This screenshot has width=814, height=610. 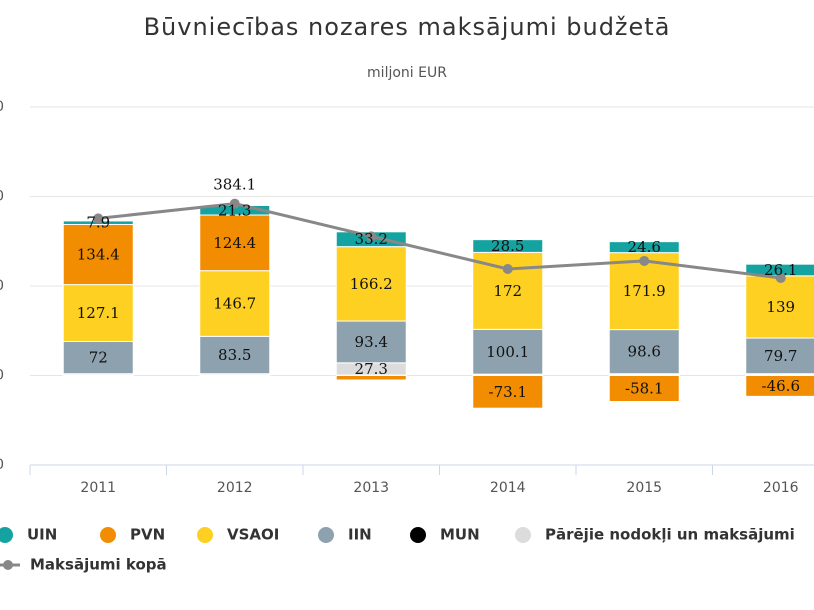 What do you see at coordinates (98, 565) in the screenshot?
I see `legend-label: Maksājumi kopā` at bounding box center [98, 565].